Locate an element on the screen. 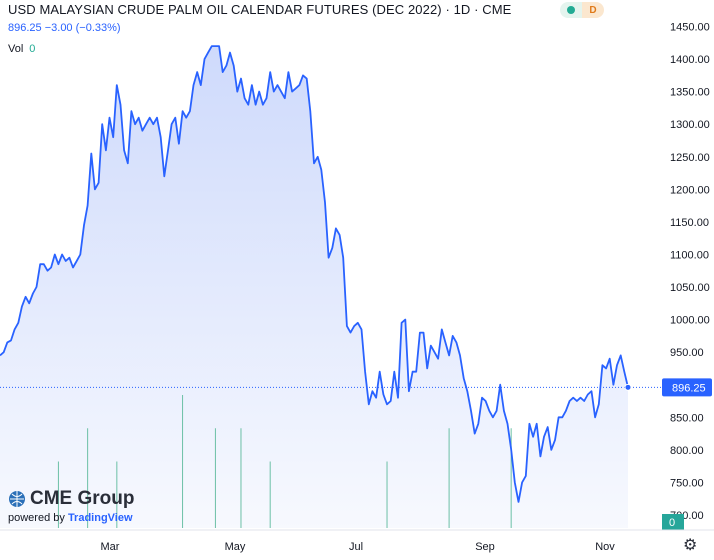 This screenshot has height=560, width=714. cme-globe-icon is located at coordinates (17, 499).